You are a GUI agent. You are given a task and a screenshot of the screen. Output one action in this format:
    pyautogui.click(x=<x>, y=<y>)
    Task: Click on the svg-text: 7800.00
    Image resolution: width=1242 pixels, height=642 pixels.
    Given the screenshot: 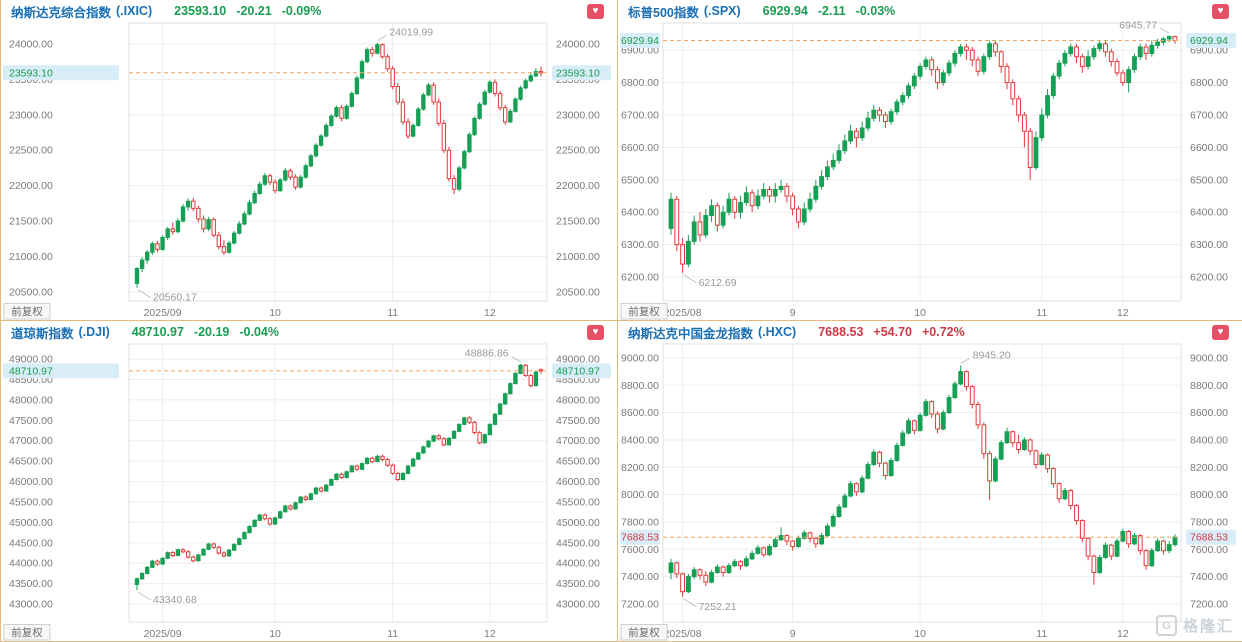 What is the action you would take?
    pyautogui.click(x=1209, y=522)
    